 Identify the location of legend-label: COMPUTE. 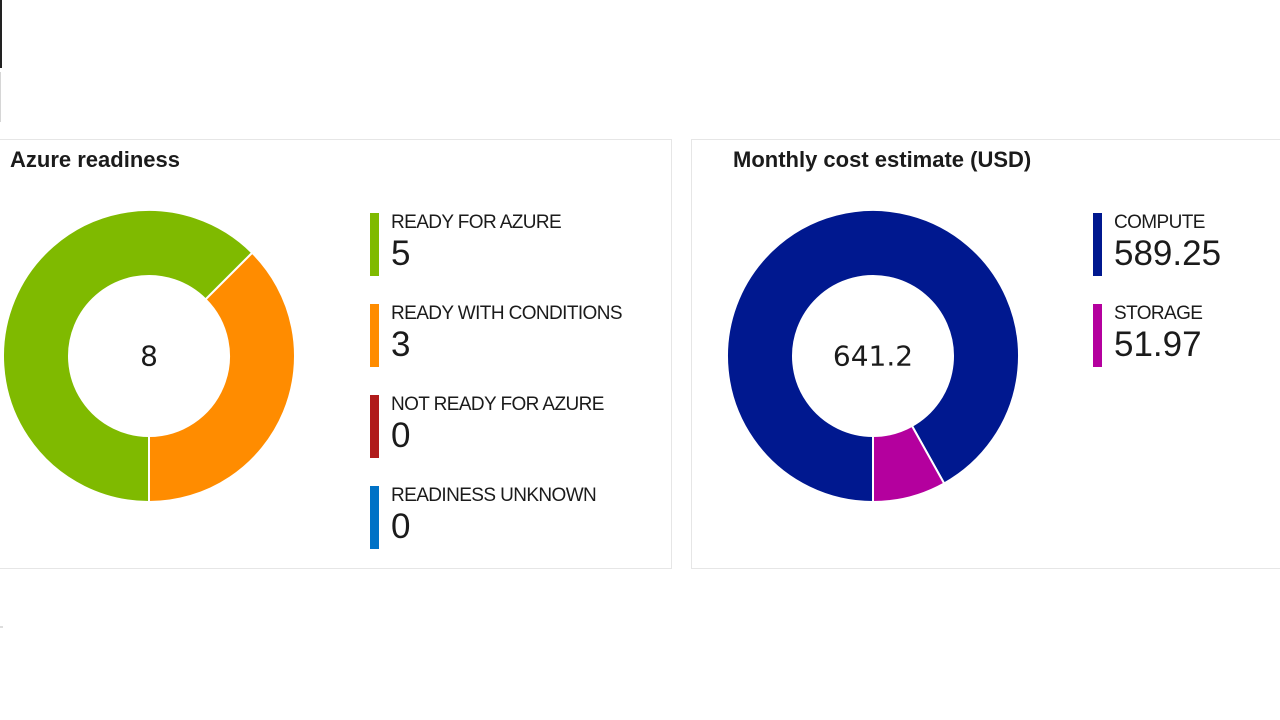
(1159, 222).